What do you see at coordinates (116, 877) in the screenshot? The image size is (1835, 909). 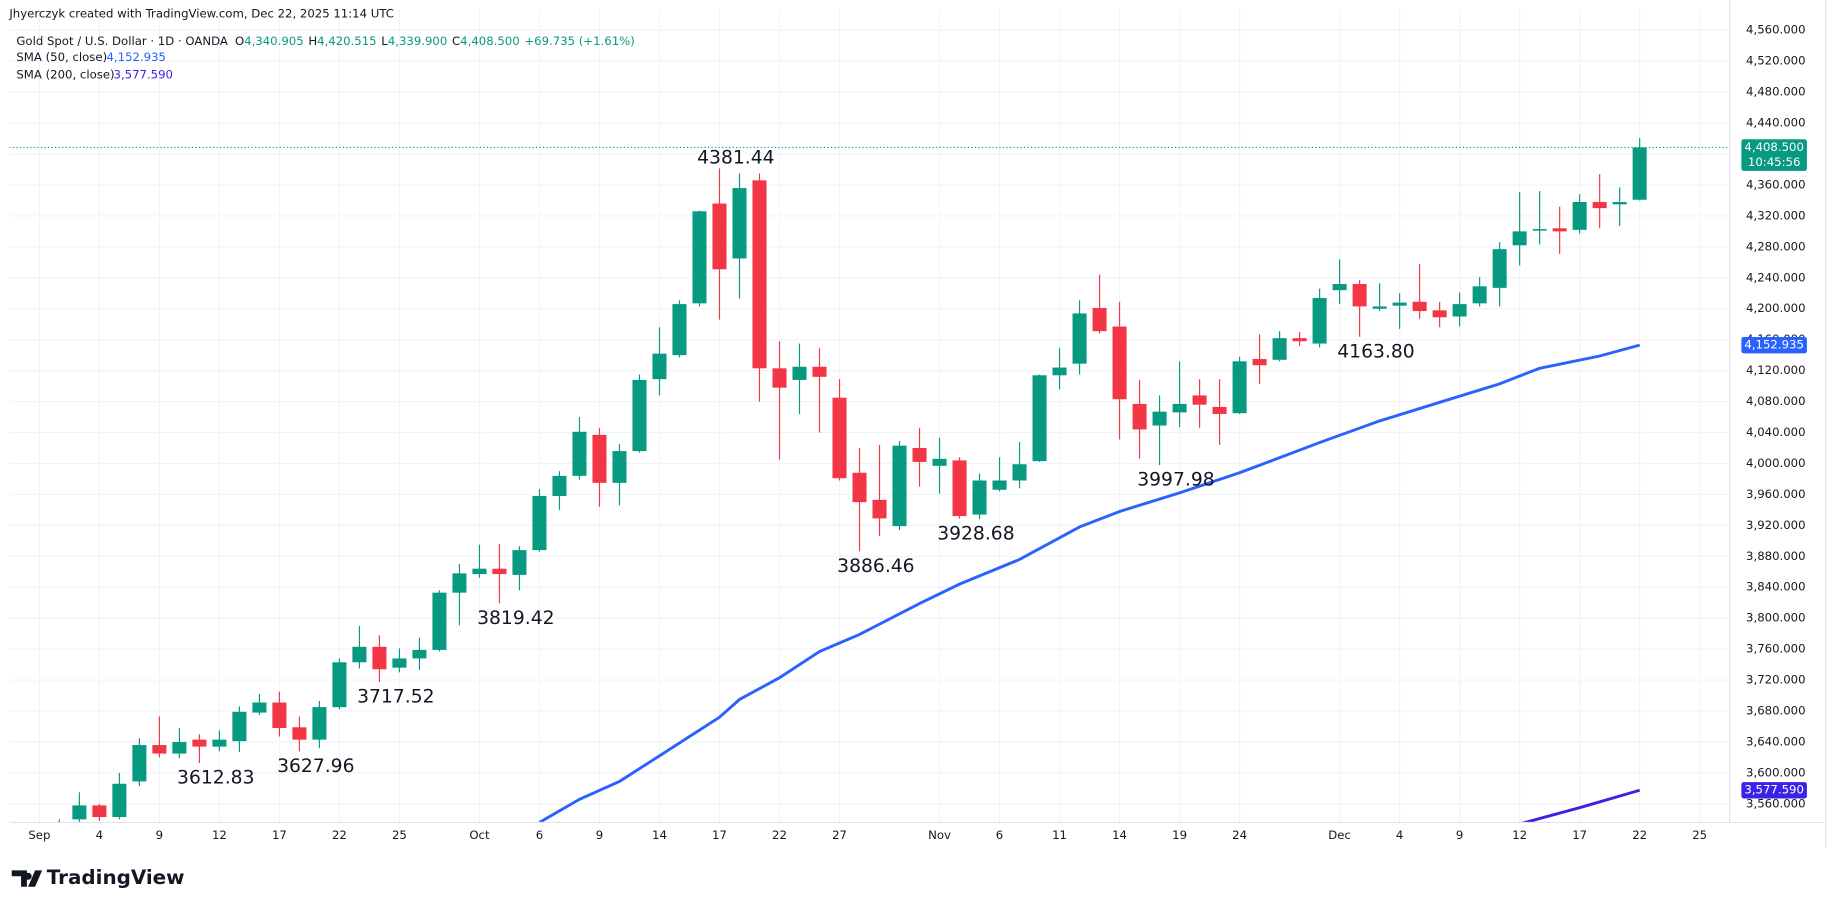 I see `brand-name: TradingView` at bounding box center [116, 877].